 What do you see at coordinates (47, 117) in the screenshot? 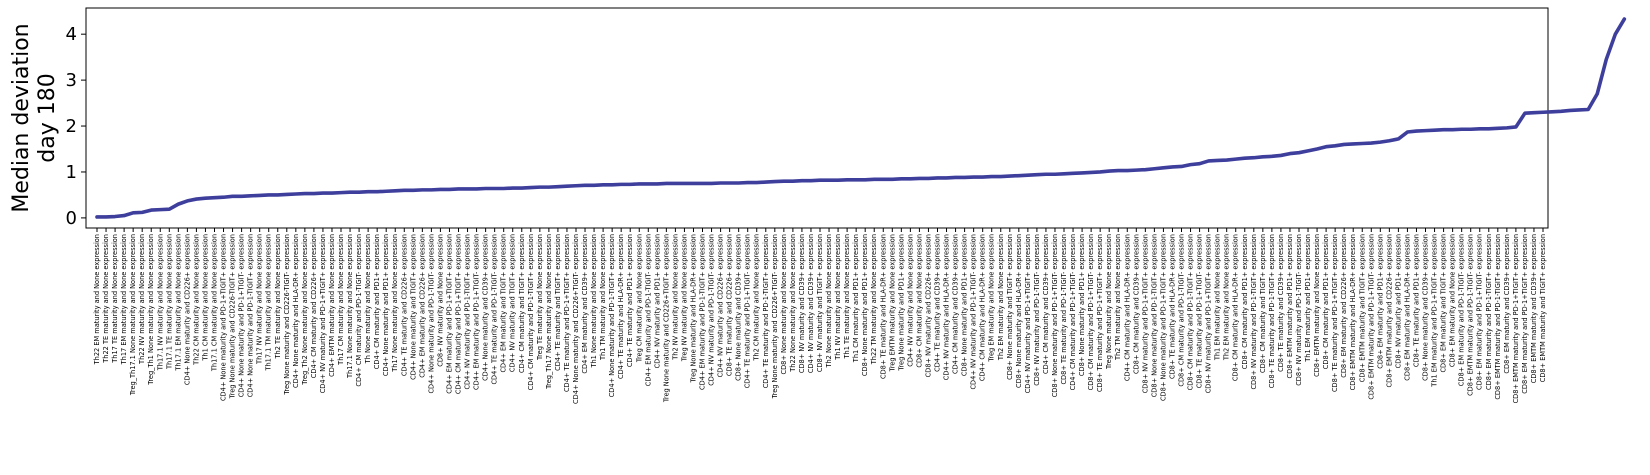
I see `y-axis-label-line: day 180` at bounding box center [47, 117].